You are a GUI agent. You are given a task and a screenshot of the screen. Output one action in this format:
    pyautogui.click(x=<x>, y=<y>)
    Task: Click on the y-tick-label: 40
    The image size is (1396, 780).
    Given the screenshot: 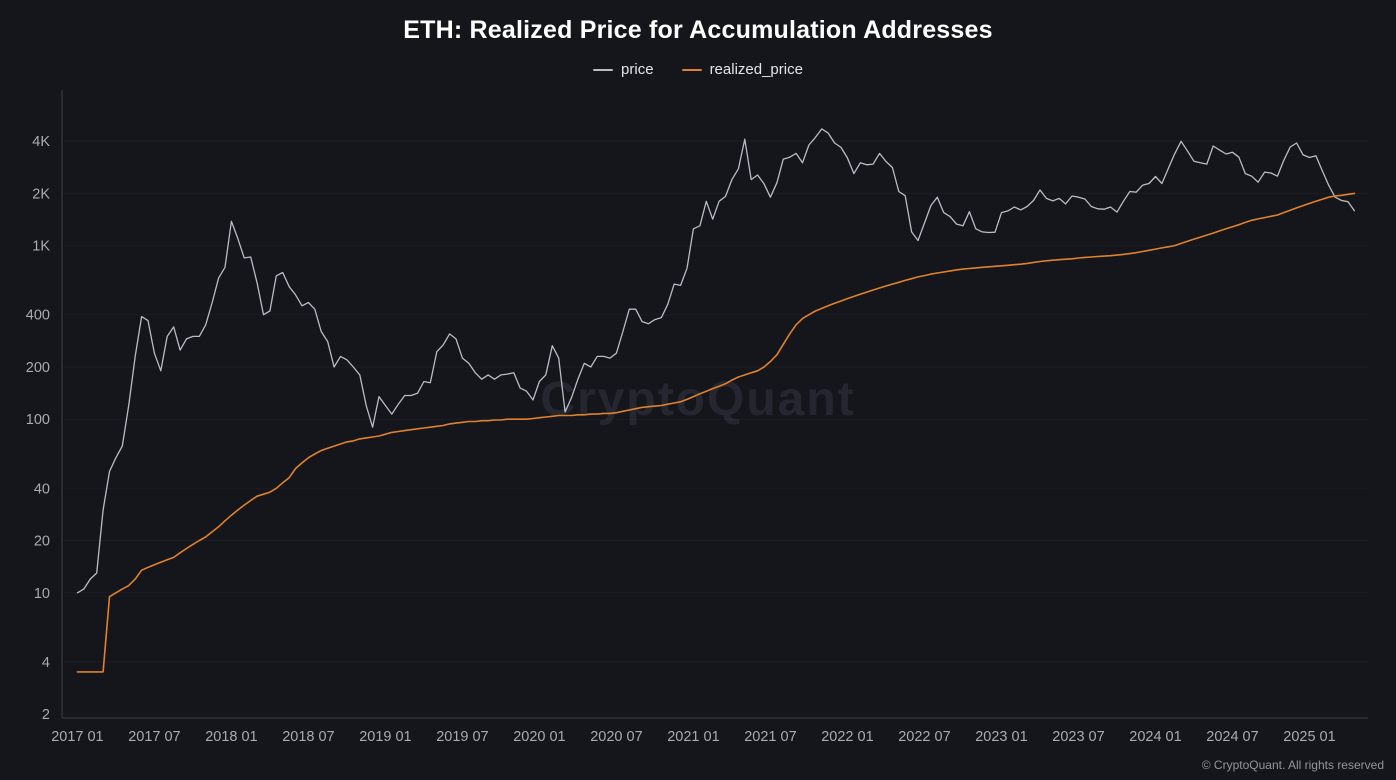 What is the action you would take?
    pyautogui.click(x=42, y=489)
    